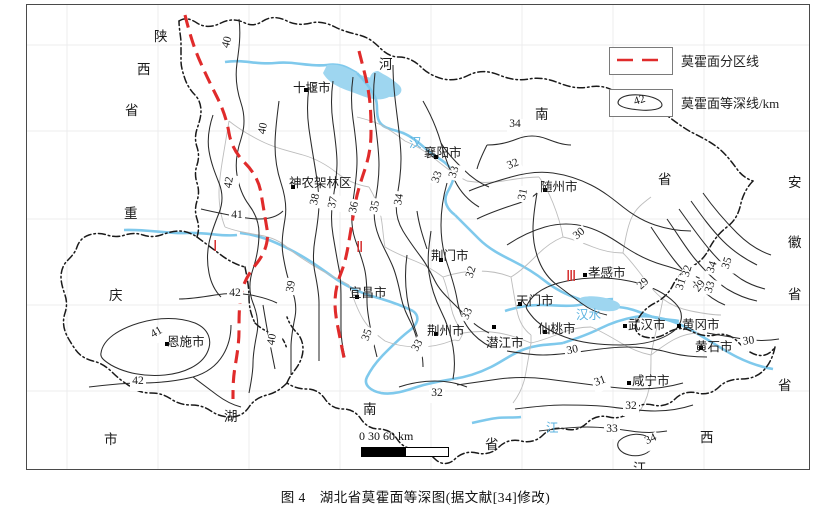 This screenshot has width=831, height=518. What do you see at coordinates (730, 103) in the screenshot?
I see `legend-label-isobath: 莫霍面等深线/km` at bounding box center [730, 103].